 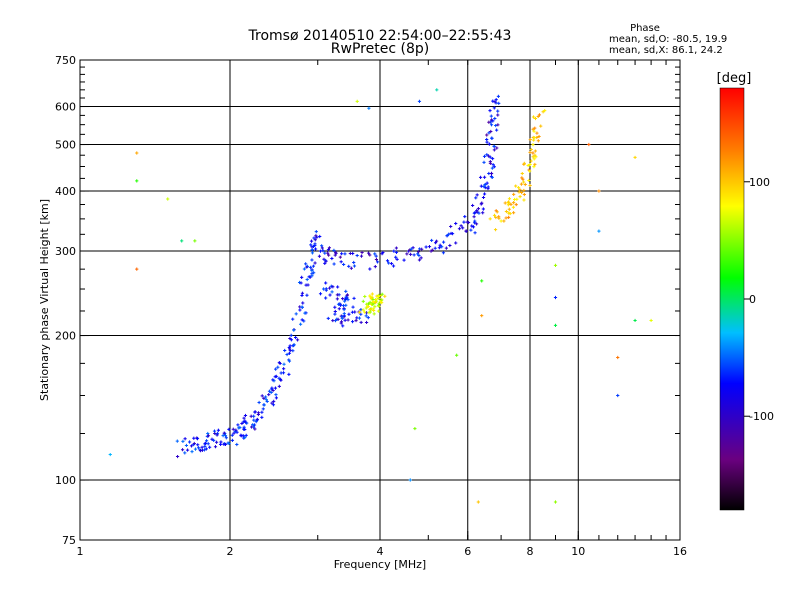 I want to click on y-tick-label: 100, so click(x=65, y=480).